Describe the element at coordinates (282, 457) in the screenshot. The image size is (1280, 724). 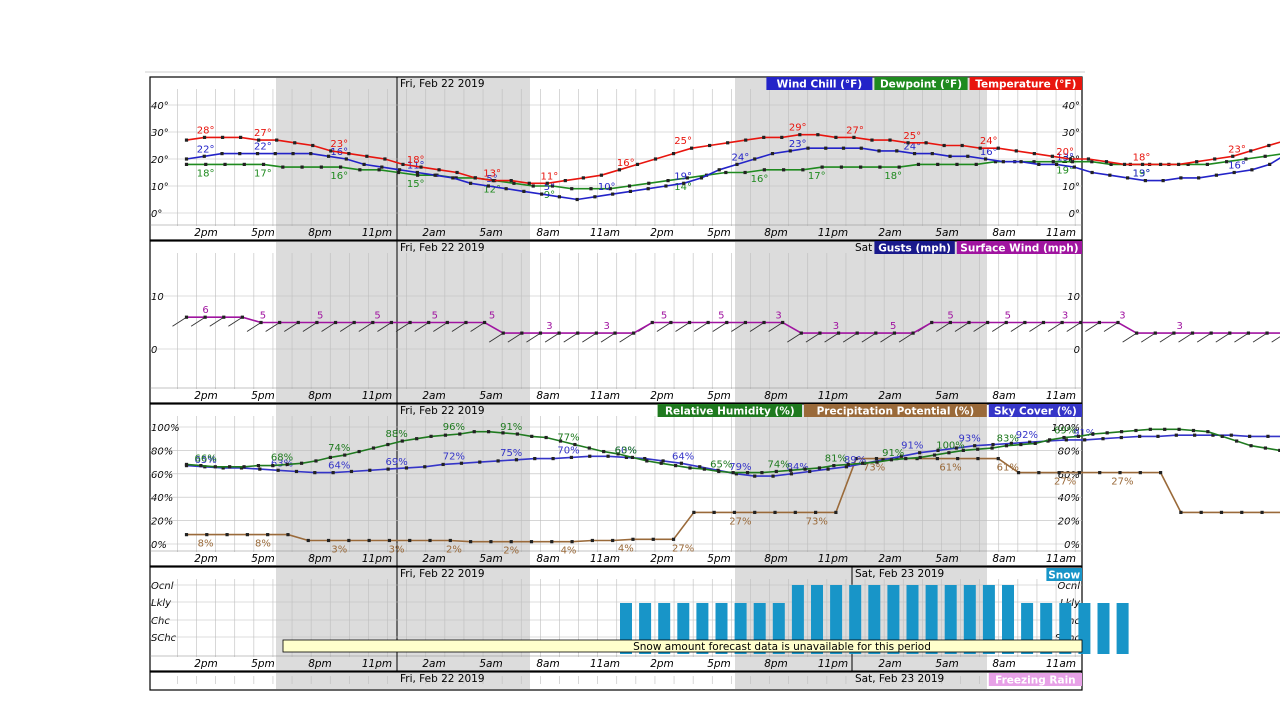
I see `relative-humidity-data-label: 68%` at that location.